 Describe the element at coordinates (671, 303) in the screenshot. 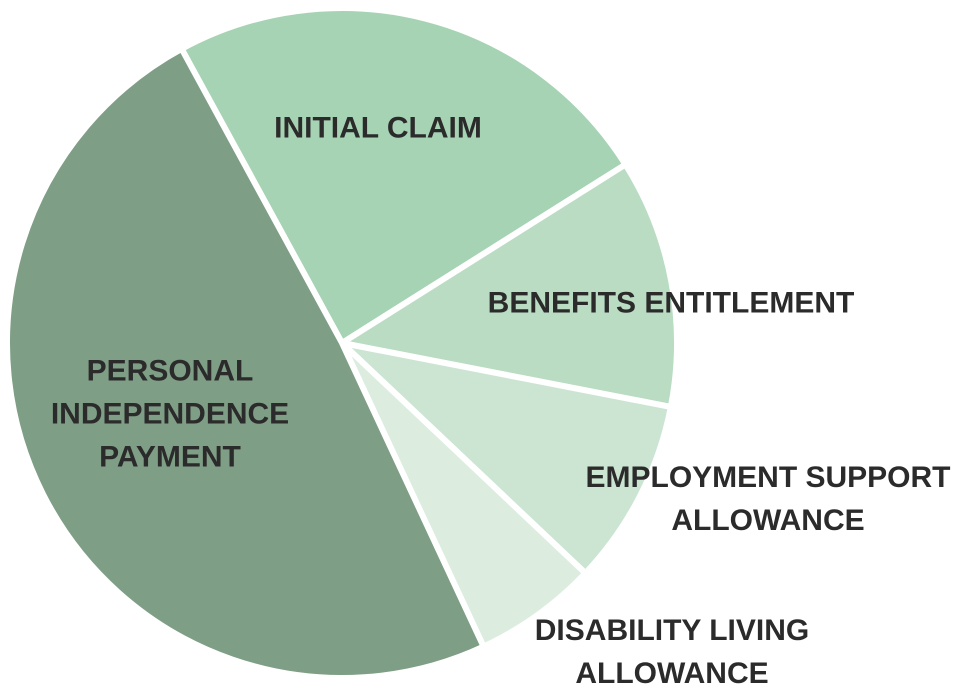

I see `slice-label: BENEFITS ENTITLEMENT` at that location.